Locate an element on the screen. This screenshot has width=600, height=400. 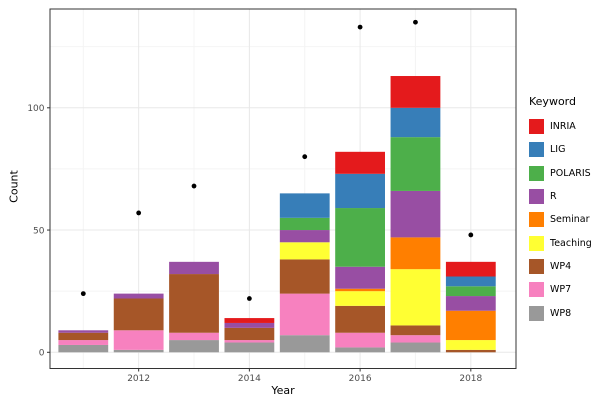
legend-label: WP7 is located at coordinates (561, 290).